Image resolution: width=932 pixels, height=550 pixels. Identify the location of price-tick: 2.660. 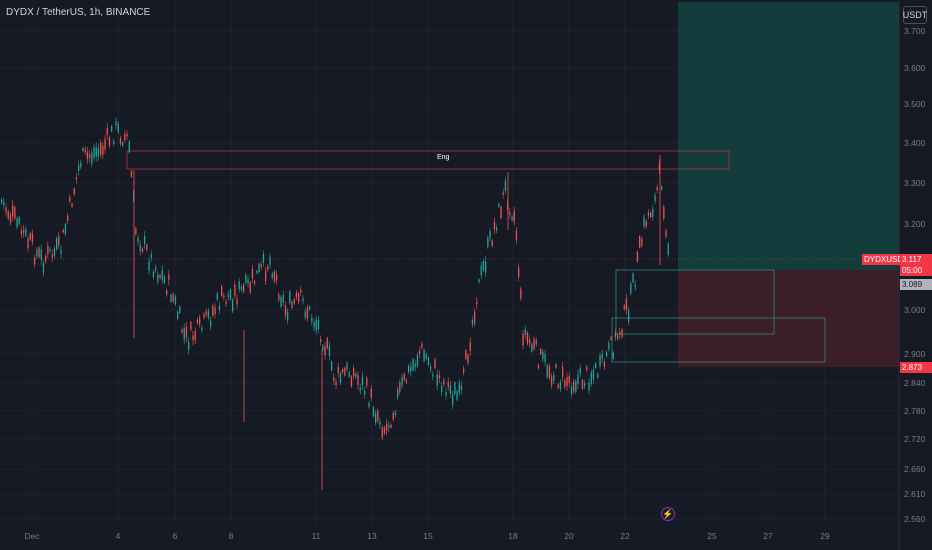
(915, 469).